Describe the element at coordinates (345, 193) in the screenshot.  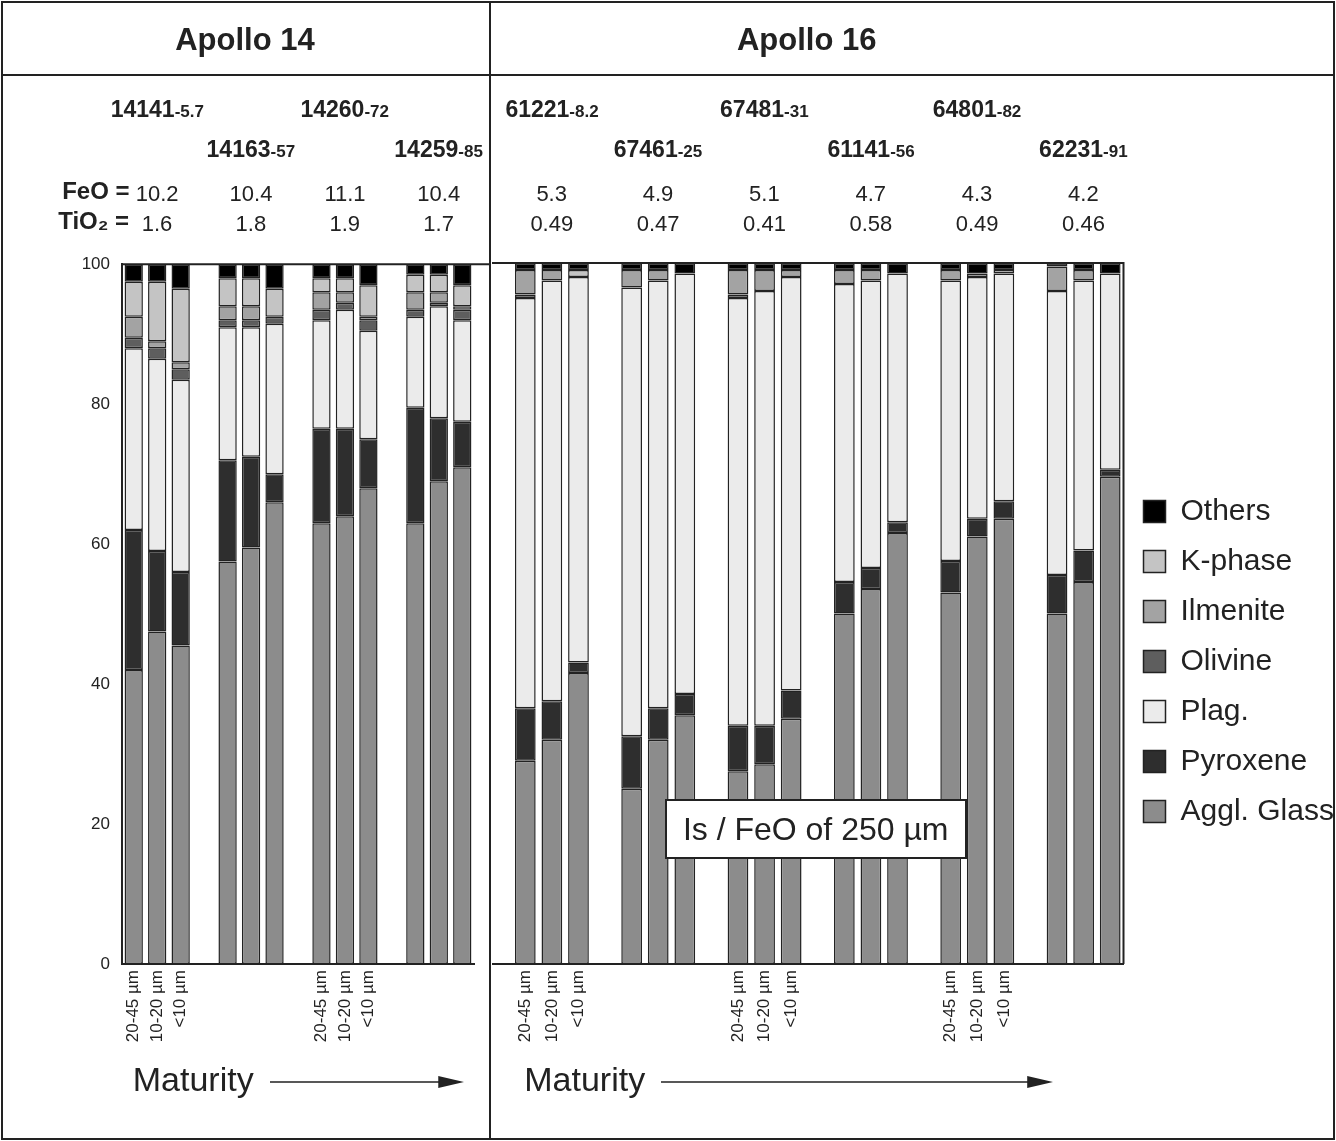
I see `text: 11.1` at that location.